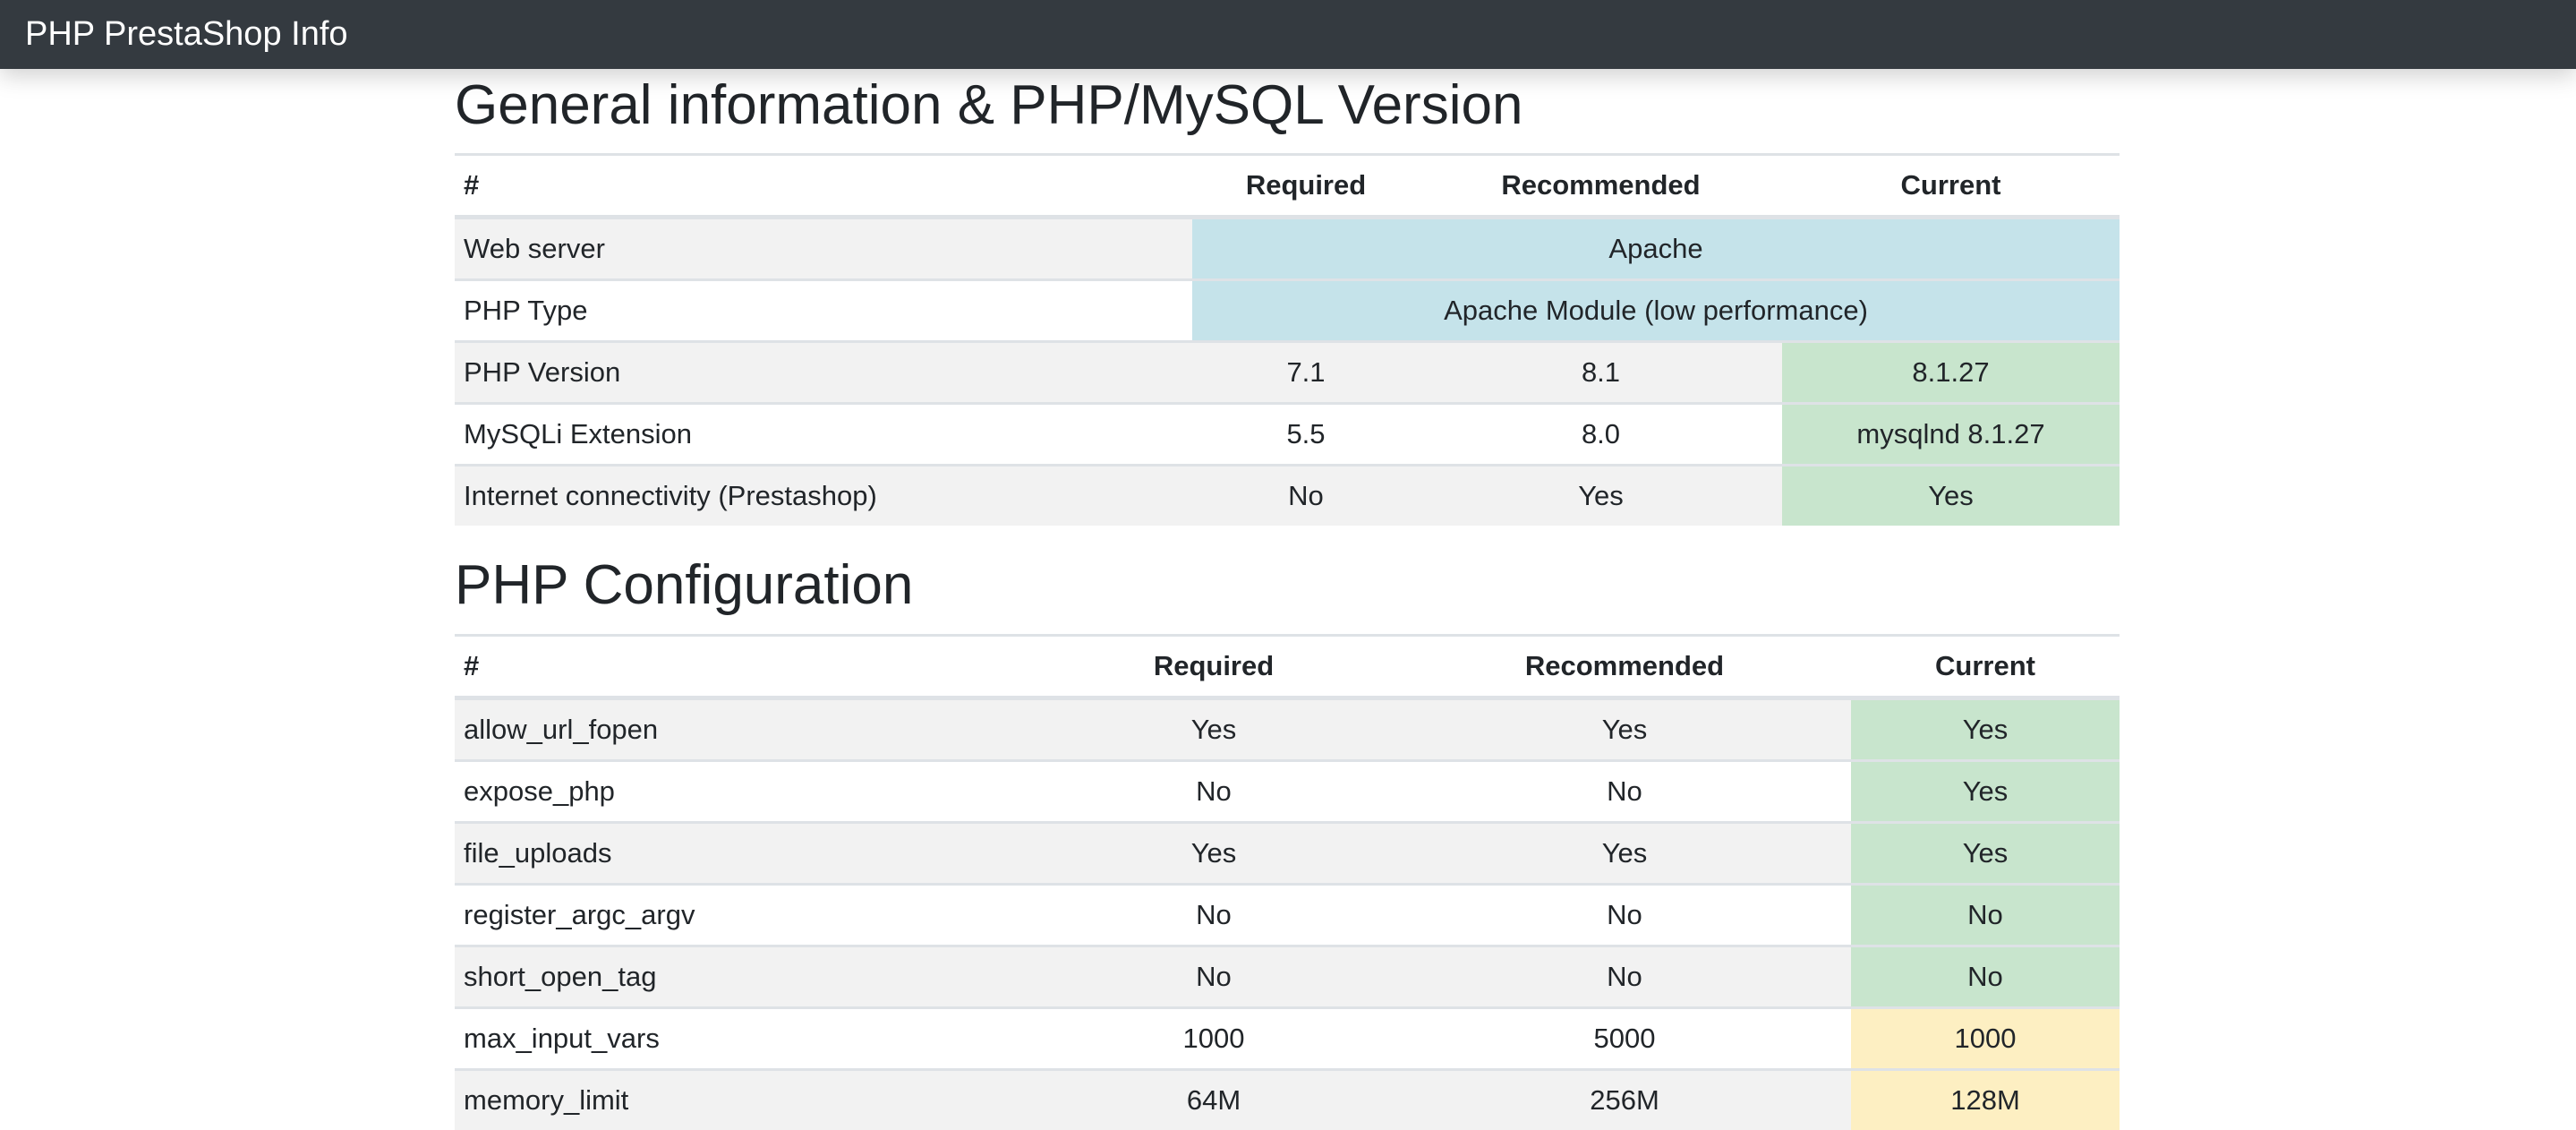 This screenshot has width=2576, height=1130. What do you see at coordinates (1951, 373) in the screenshot?
I see `current-value: 8.1.27` at bounding box center [1951, 373].